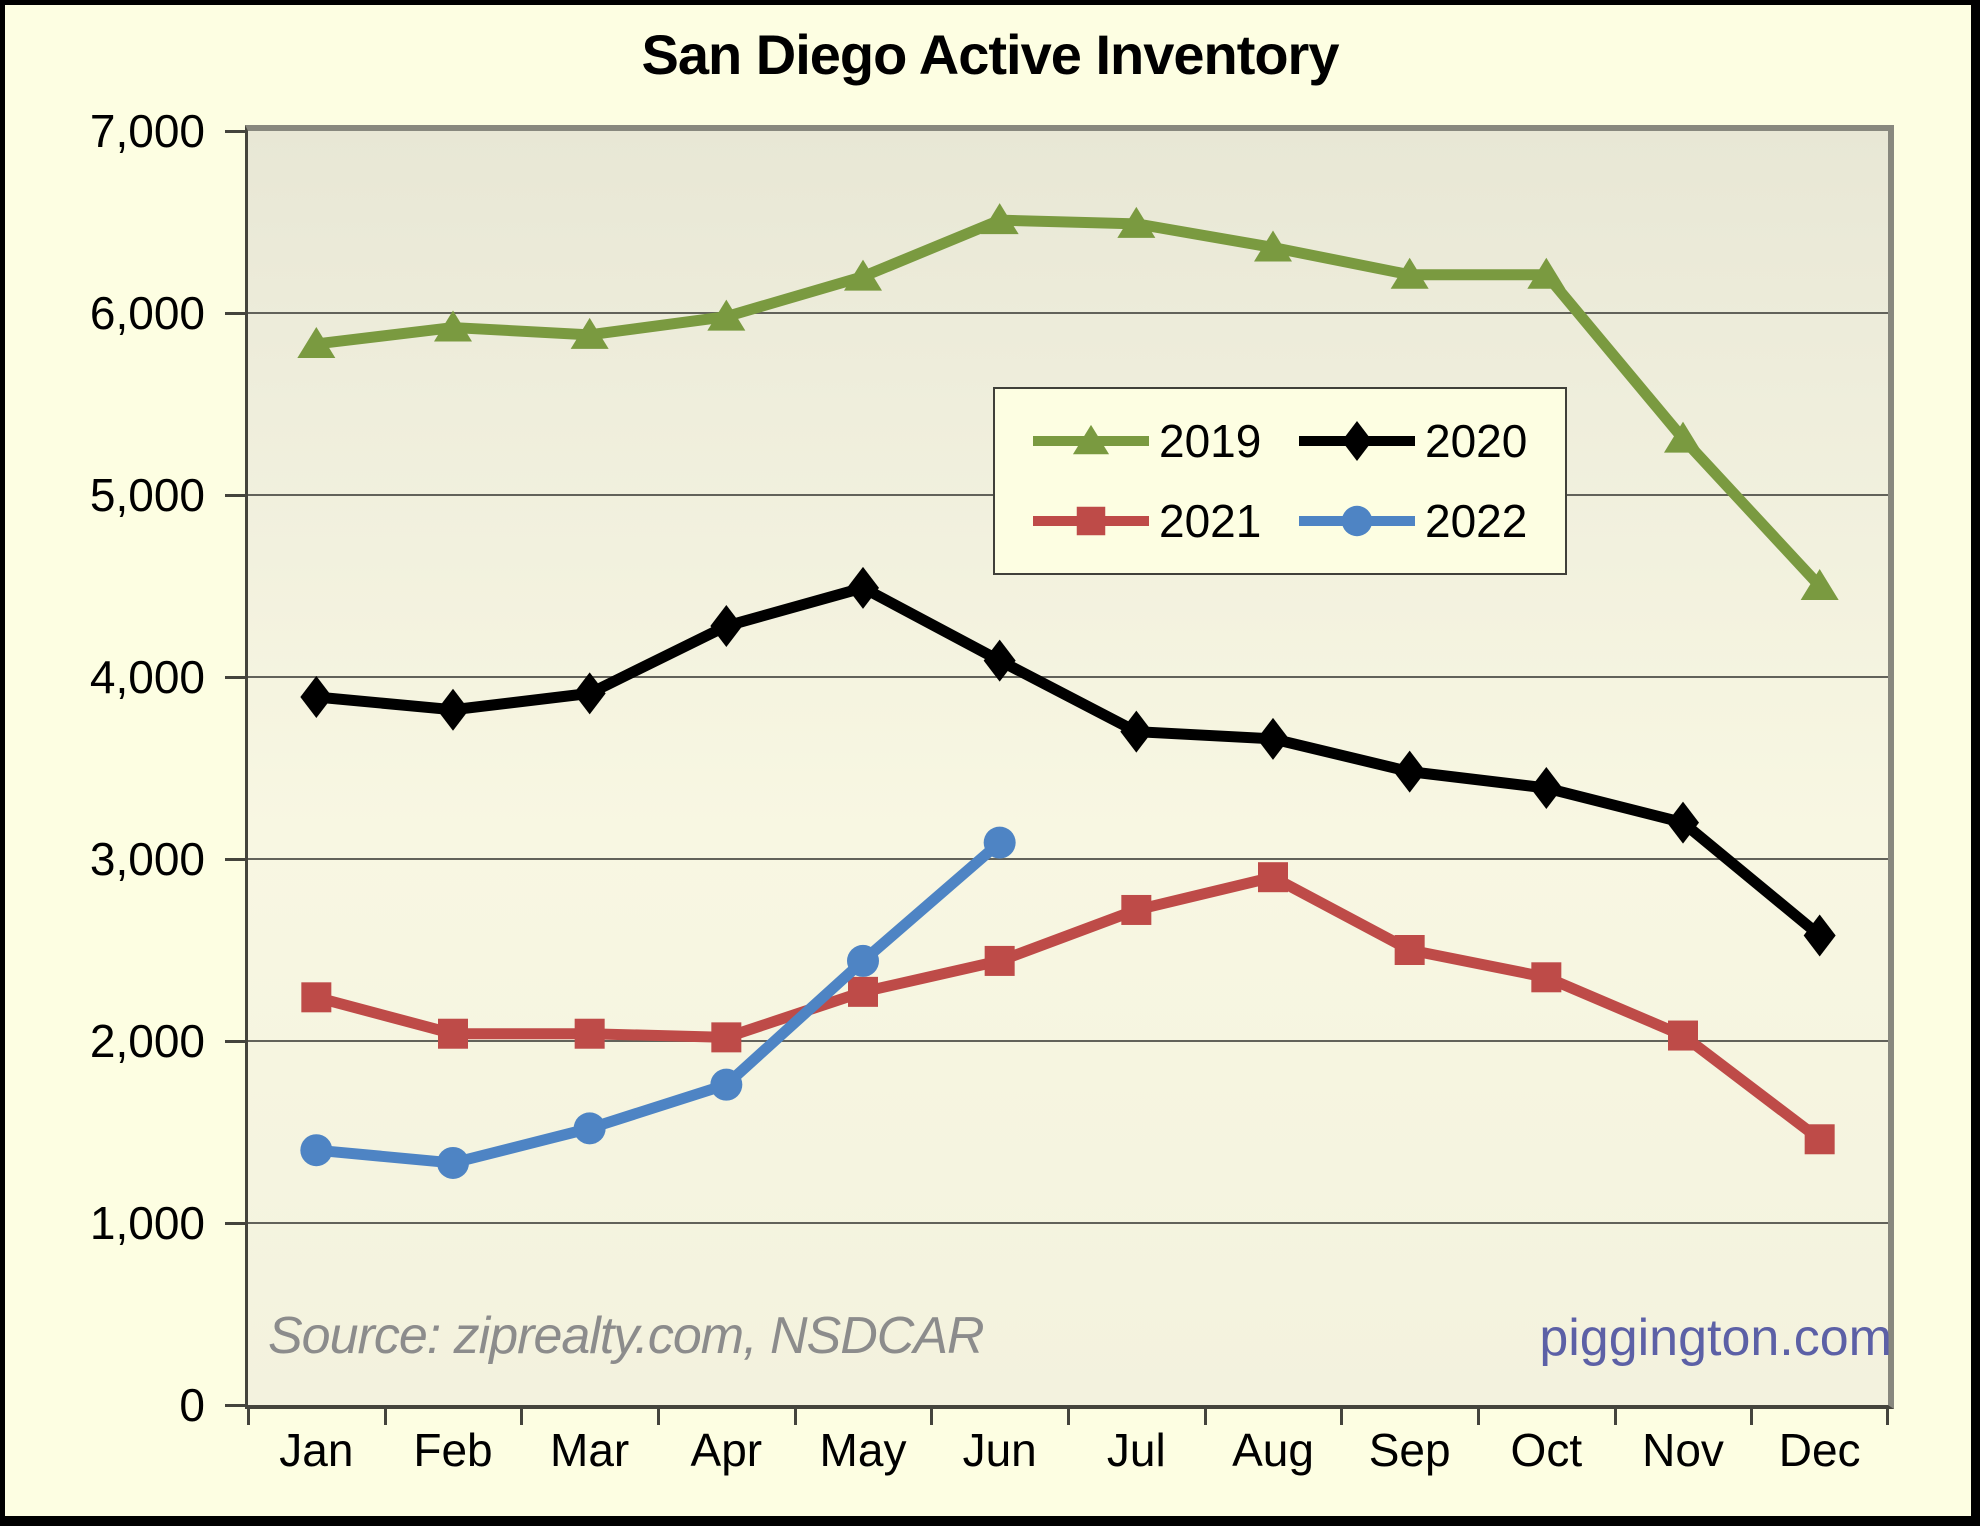 Image resolution: width=1980 pixels, height=1526 pixels. I want to click on y-axis-label: 0, so click(192, 1405).